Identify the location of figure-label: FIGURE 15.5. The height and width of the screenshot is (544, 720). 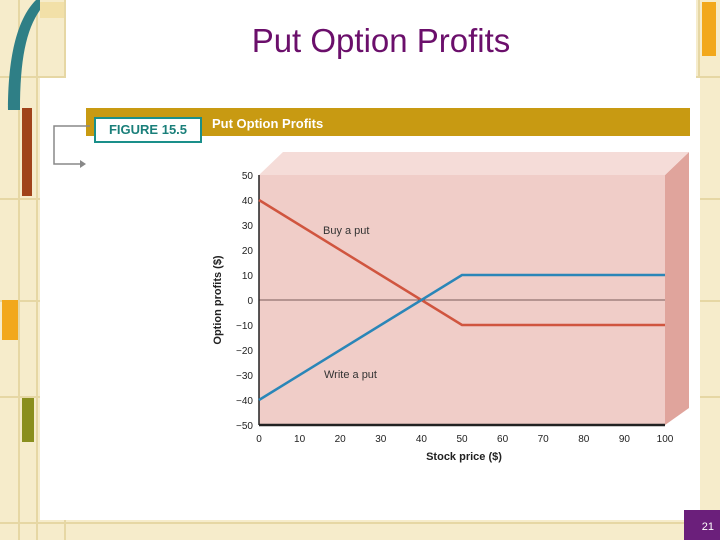
(148, 130).